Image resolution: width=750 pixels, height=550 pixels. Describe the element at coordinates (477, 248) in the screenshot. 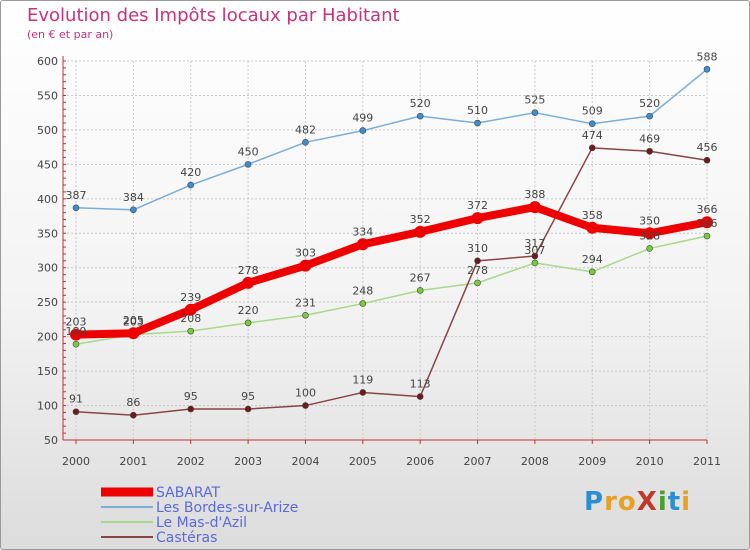

I see `data-label: 310` at that location.